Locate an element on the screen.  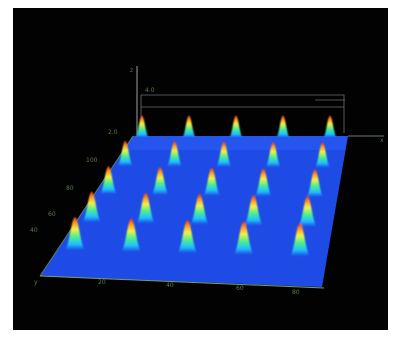
x-tick: 40 is located at coordinates (170, 285).